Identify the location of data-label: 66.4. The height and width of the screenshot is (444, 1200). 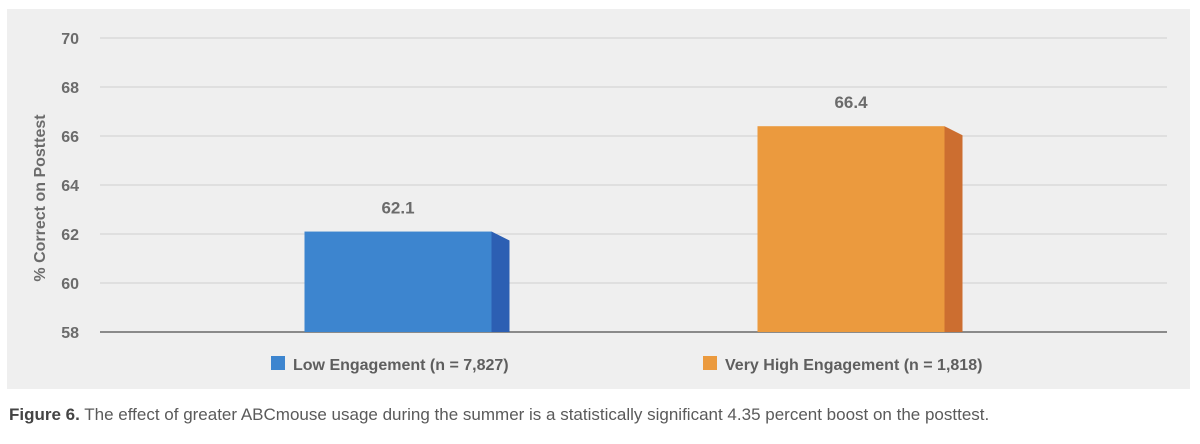
(851, 102).